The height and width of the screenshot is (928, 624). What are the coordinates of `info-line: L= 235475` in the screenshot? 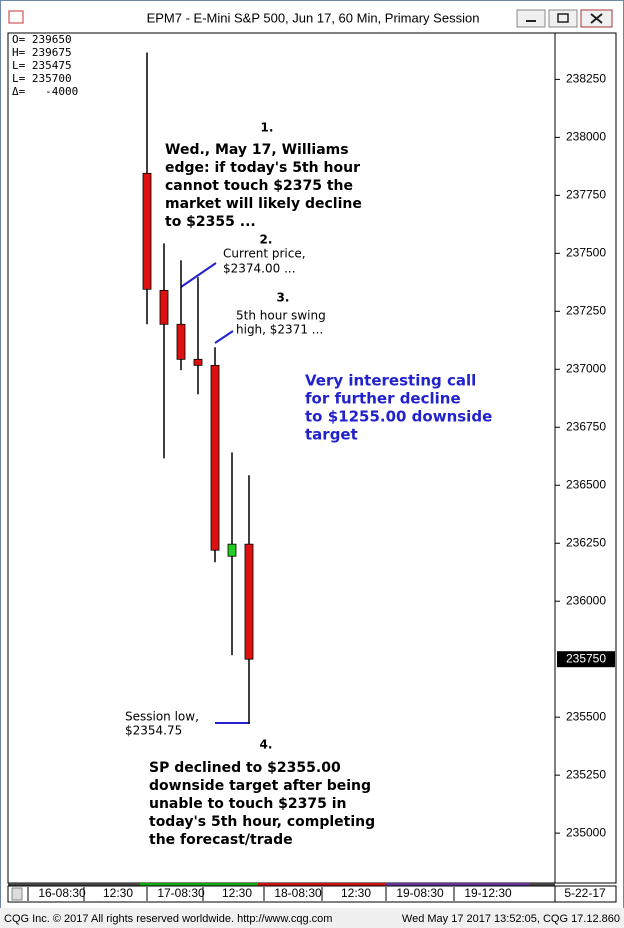 It's located at (42, 65).